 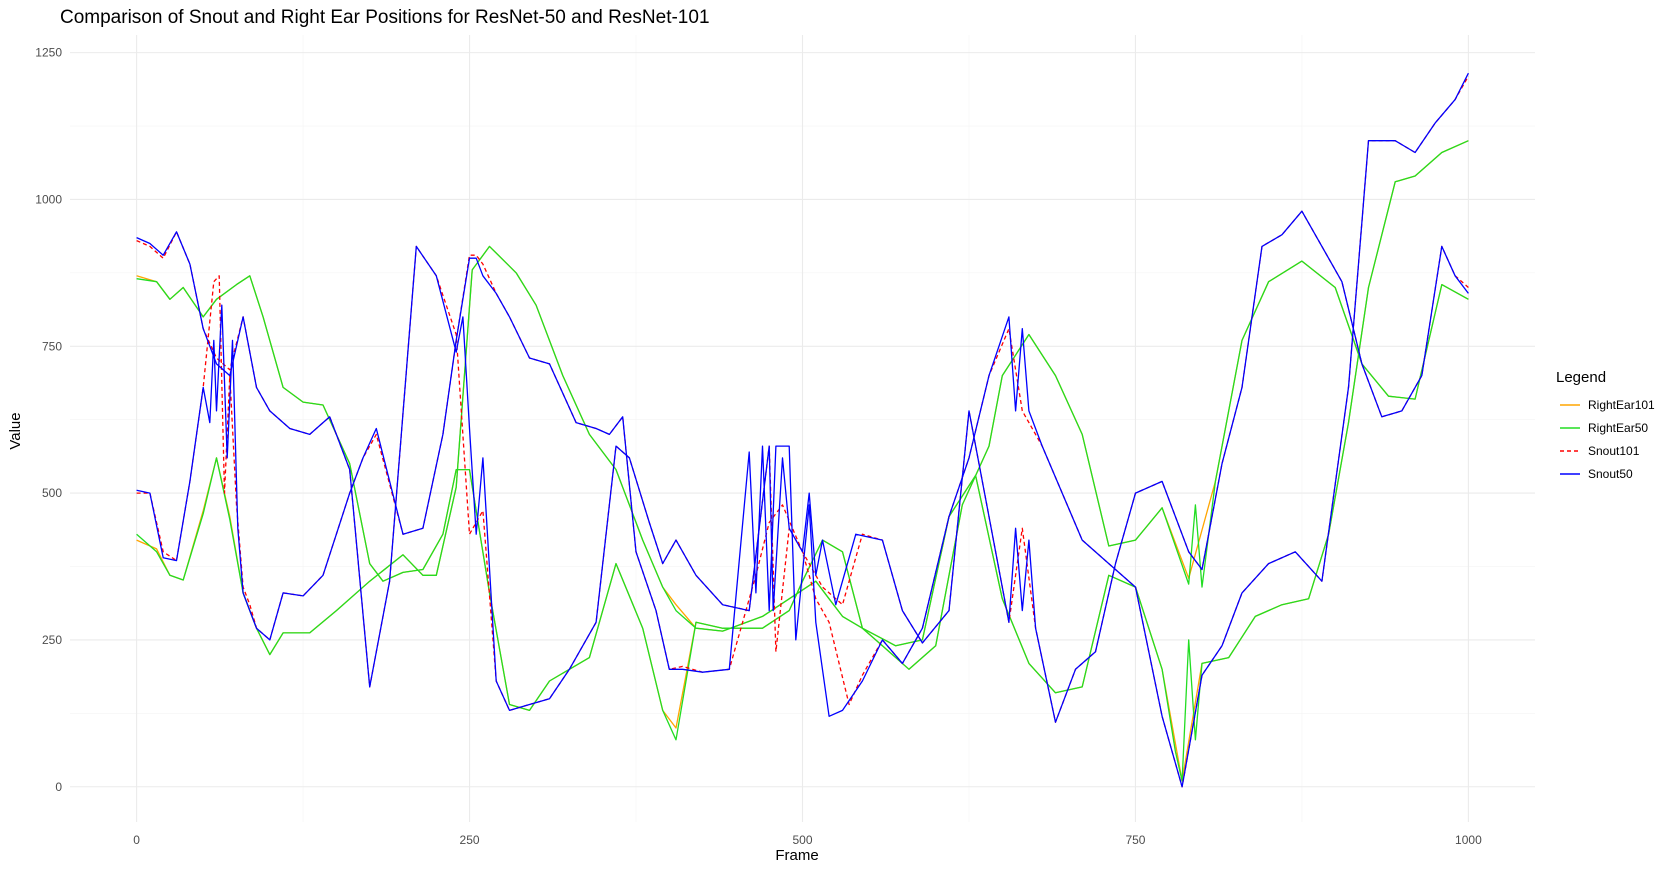 I want to click on legend-label-rightear101: RightEar101, so click(x=1621, y=405).